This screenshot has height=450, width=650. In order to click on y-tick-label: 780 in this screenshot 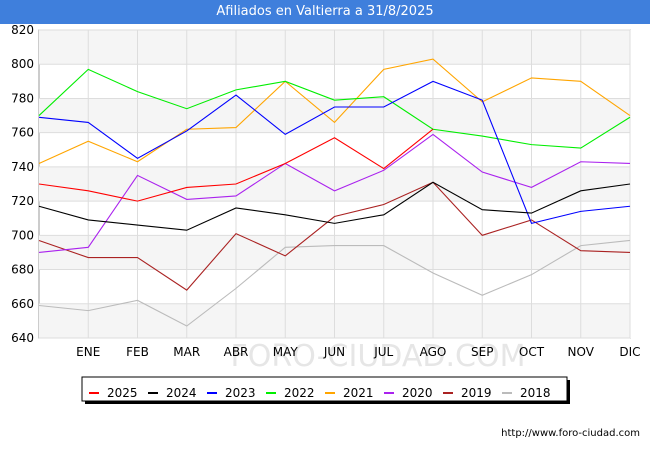, I will do `click(22, 98)`.